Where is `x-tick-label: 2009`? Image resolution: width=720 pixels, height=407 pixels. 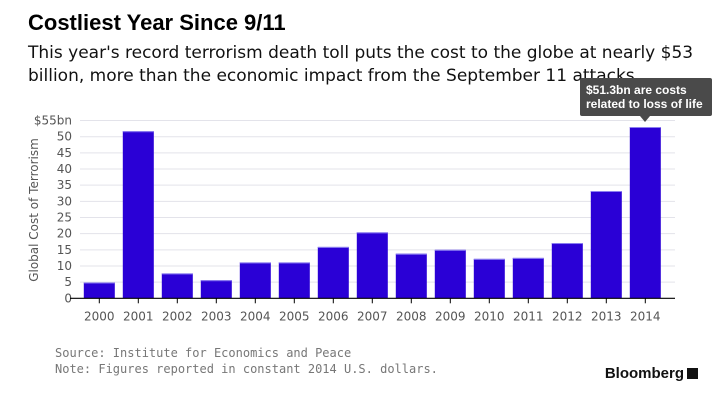 x-tick-label: 2009 is located at coordinates (450, 316).